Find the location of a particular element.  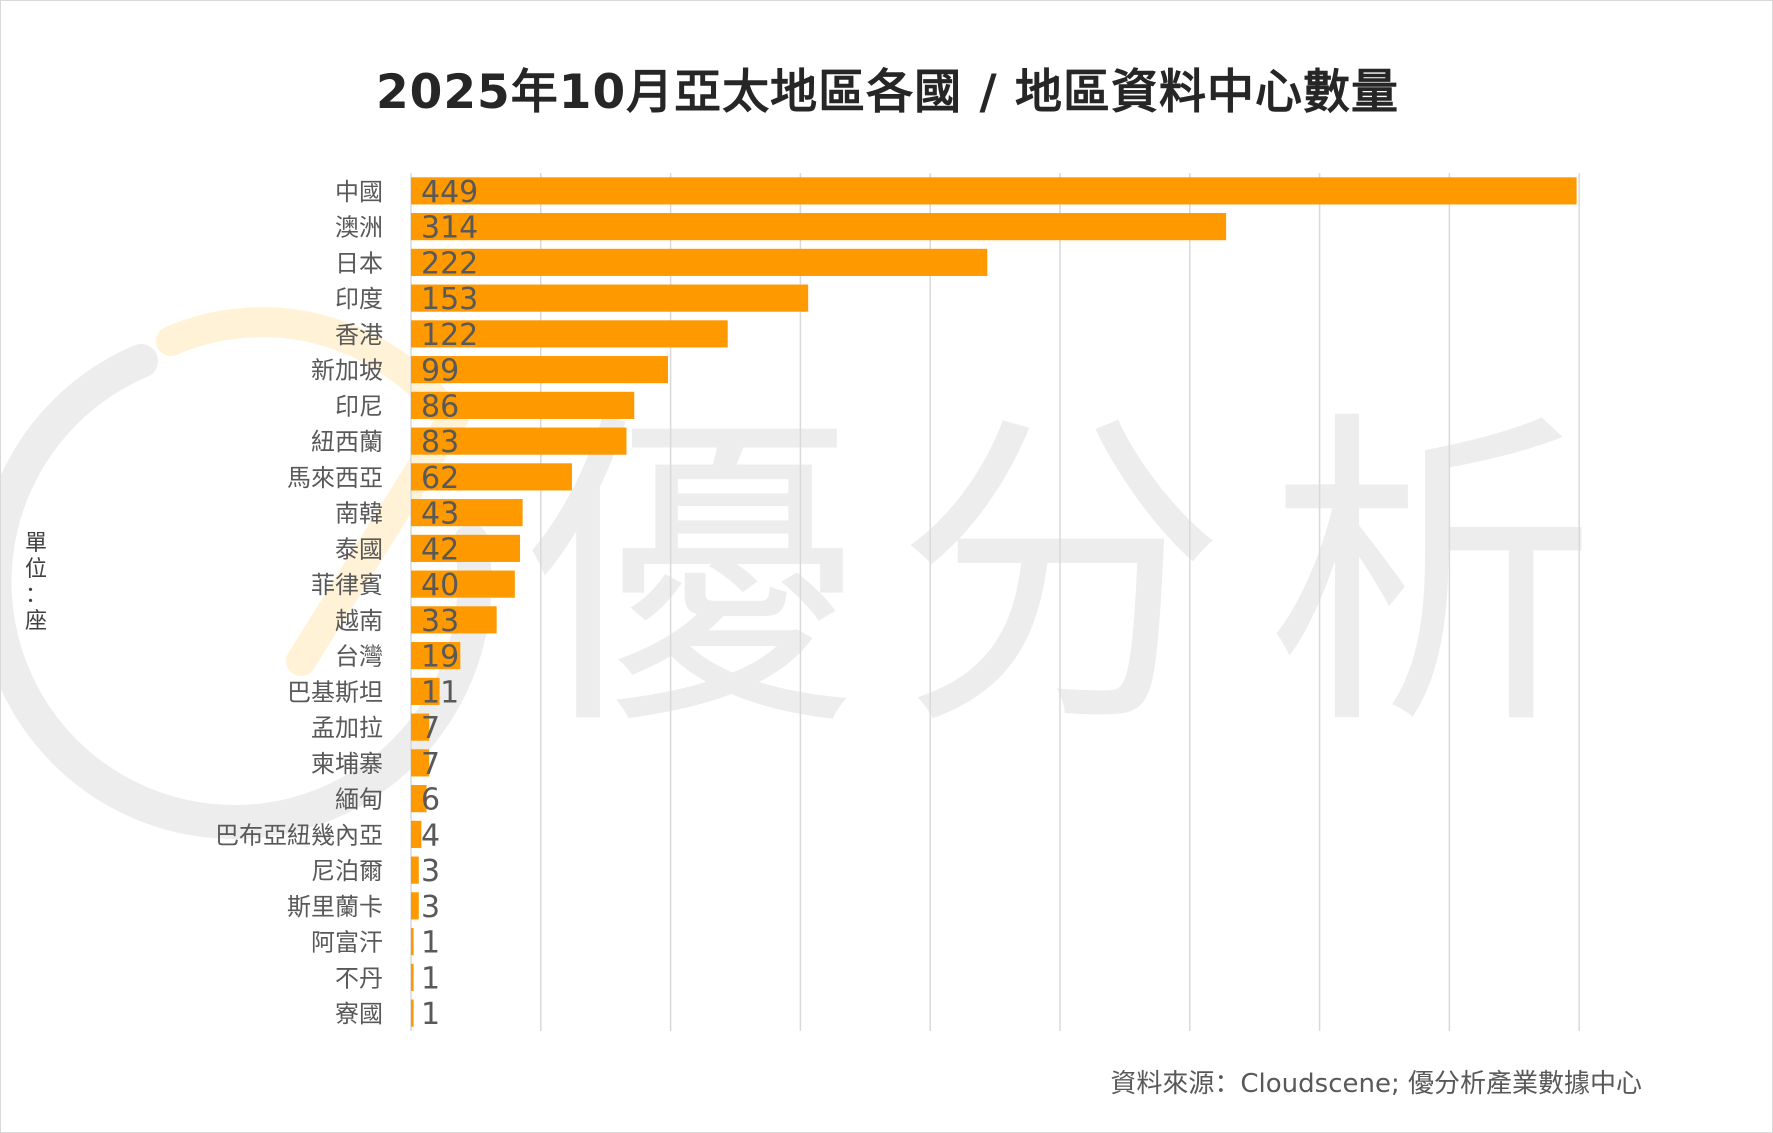

data-label: 11 is located at coordinates (440, 692).